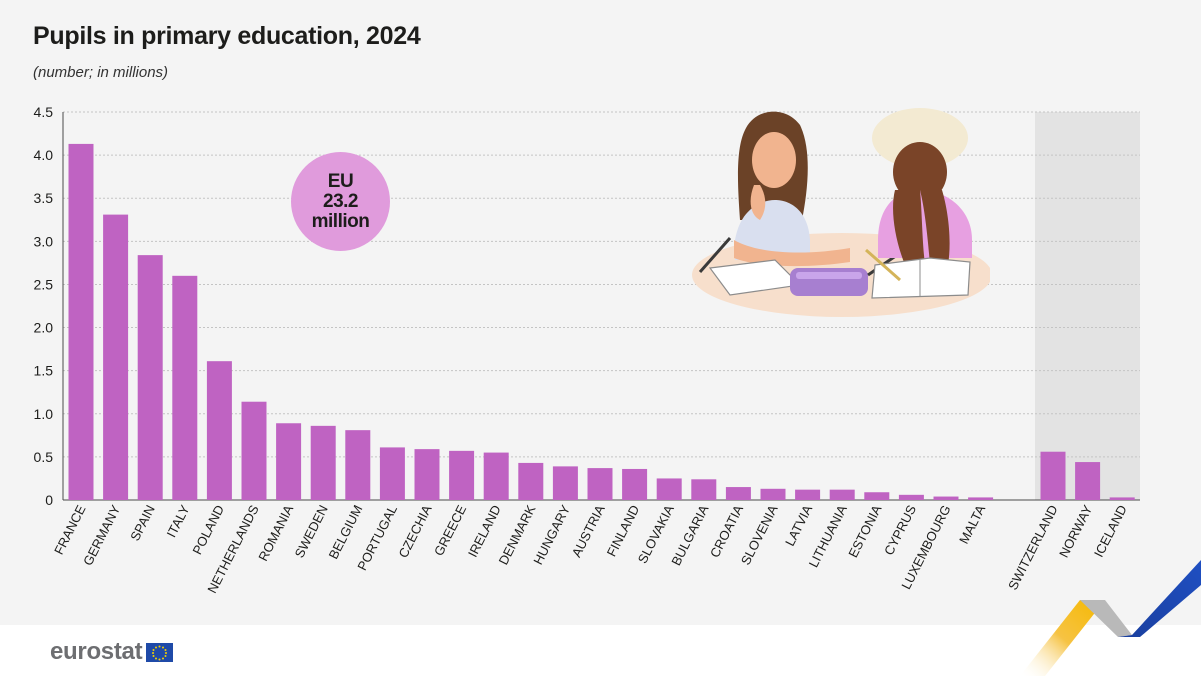  What do you see at coordinates (96, 651) in the screenshot?
I see `logo-text: eurostat` at bounding box center [96, 651].